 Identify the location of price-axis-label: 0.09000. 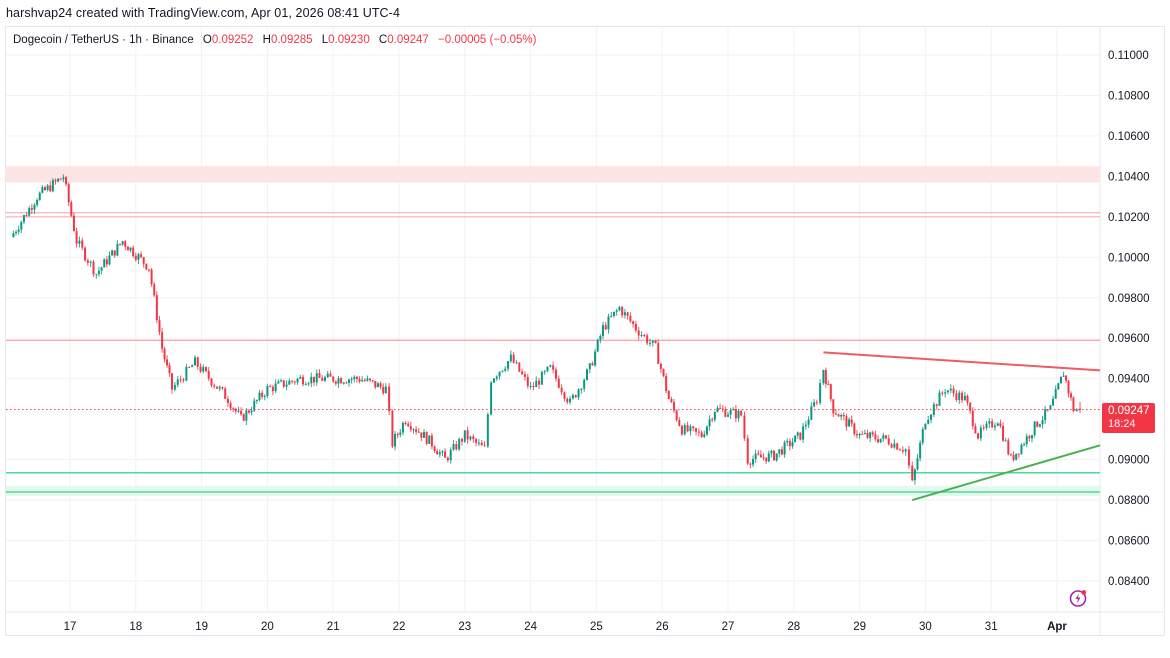
(1129, 461).